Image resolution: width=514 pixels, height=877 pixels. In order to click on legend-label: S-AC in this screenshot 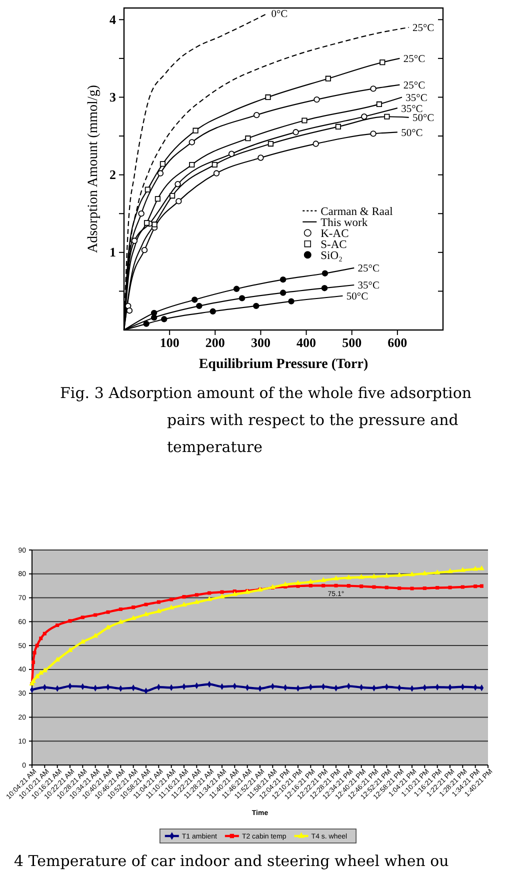, I will do `click(334, 244)`.